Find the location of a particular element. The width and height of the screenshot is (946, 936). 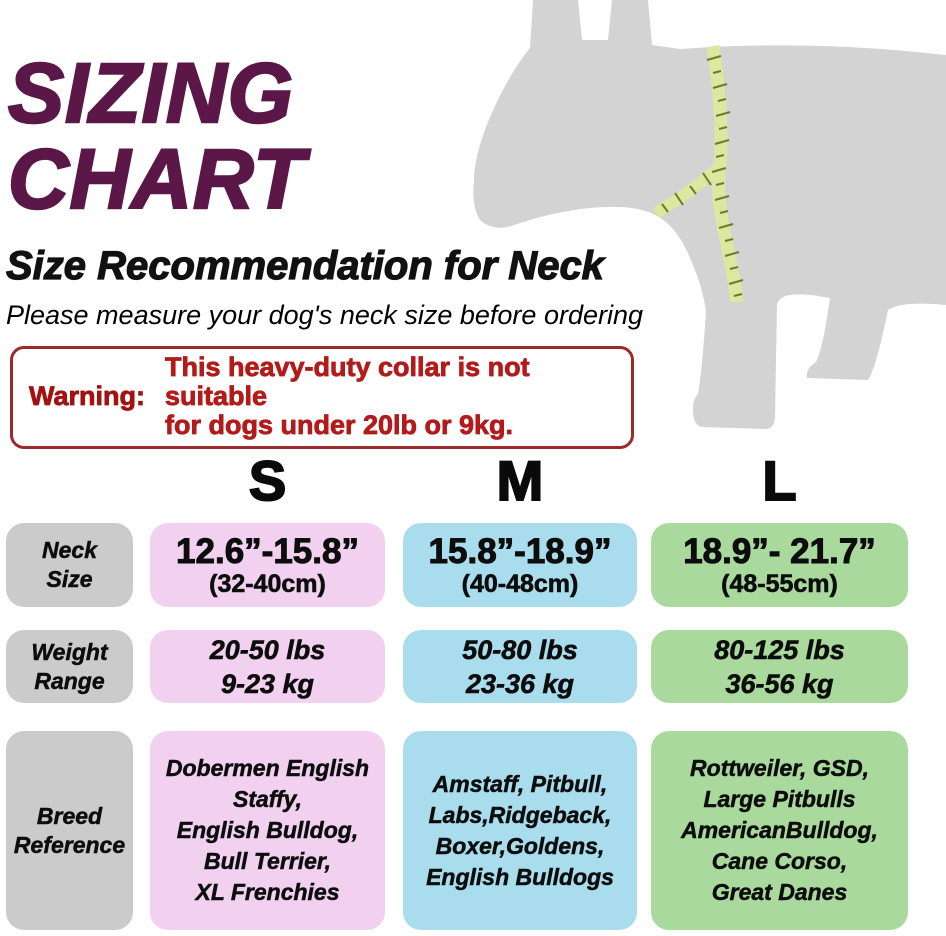

cell-weight-range-s: 20-50 lbs 9-23 kg is located at coordinates (267, 666).